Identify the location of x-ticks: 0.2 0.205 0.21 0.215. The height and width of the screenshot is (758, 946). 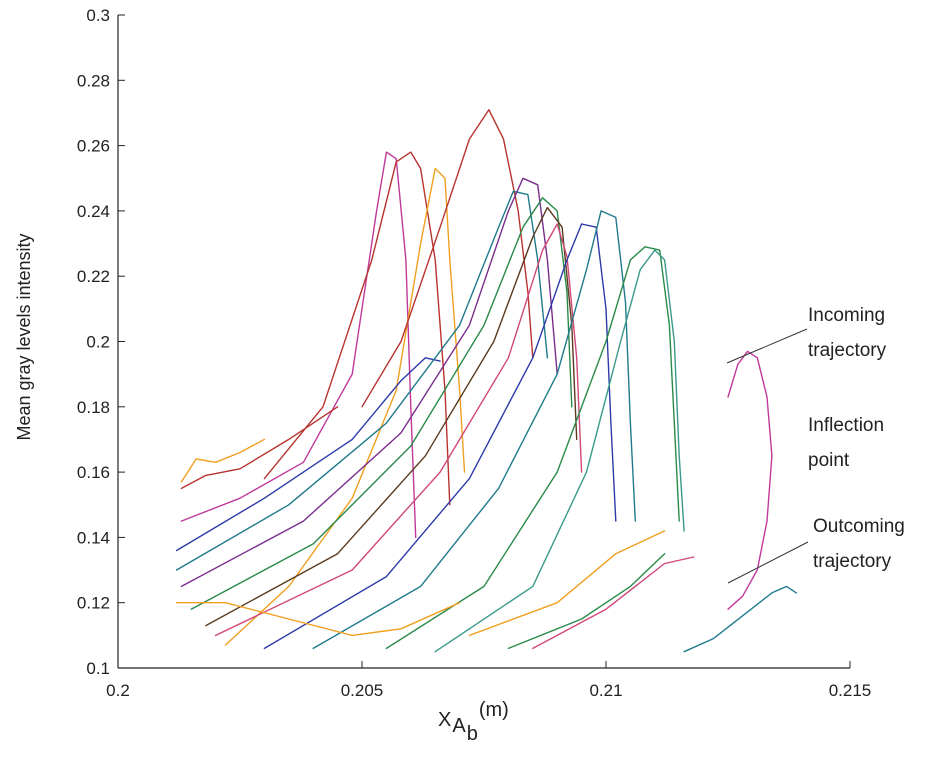
(488, 680).